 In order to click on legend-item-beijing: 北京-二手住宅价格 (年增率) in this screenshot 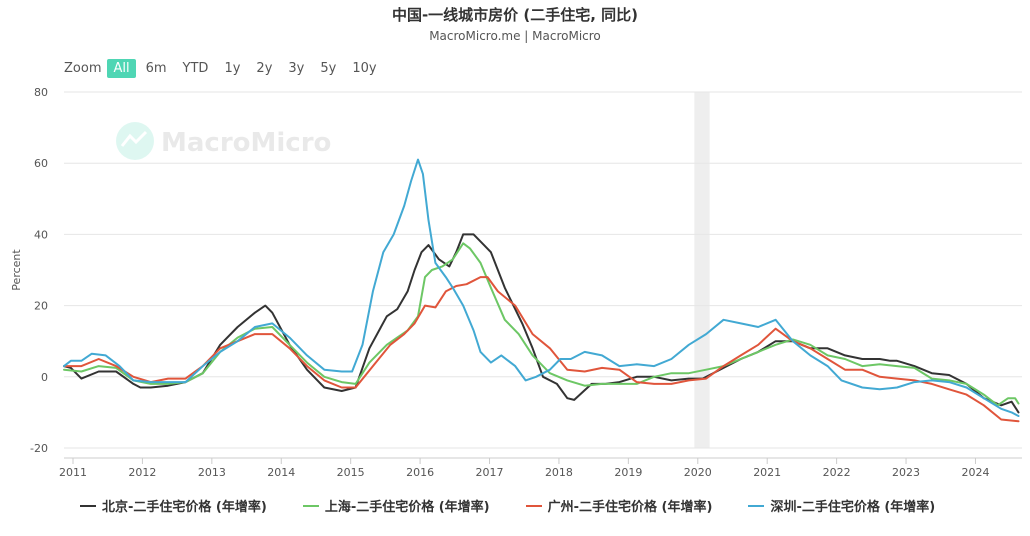, I will do `click(173, 505)`.